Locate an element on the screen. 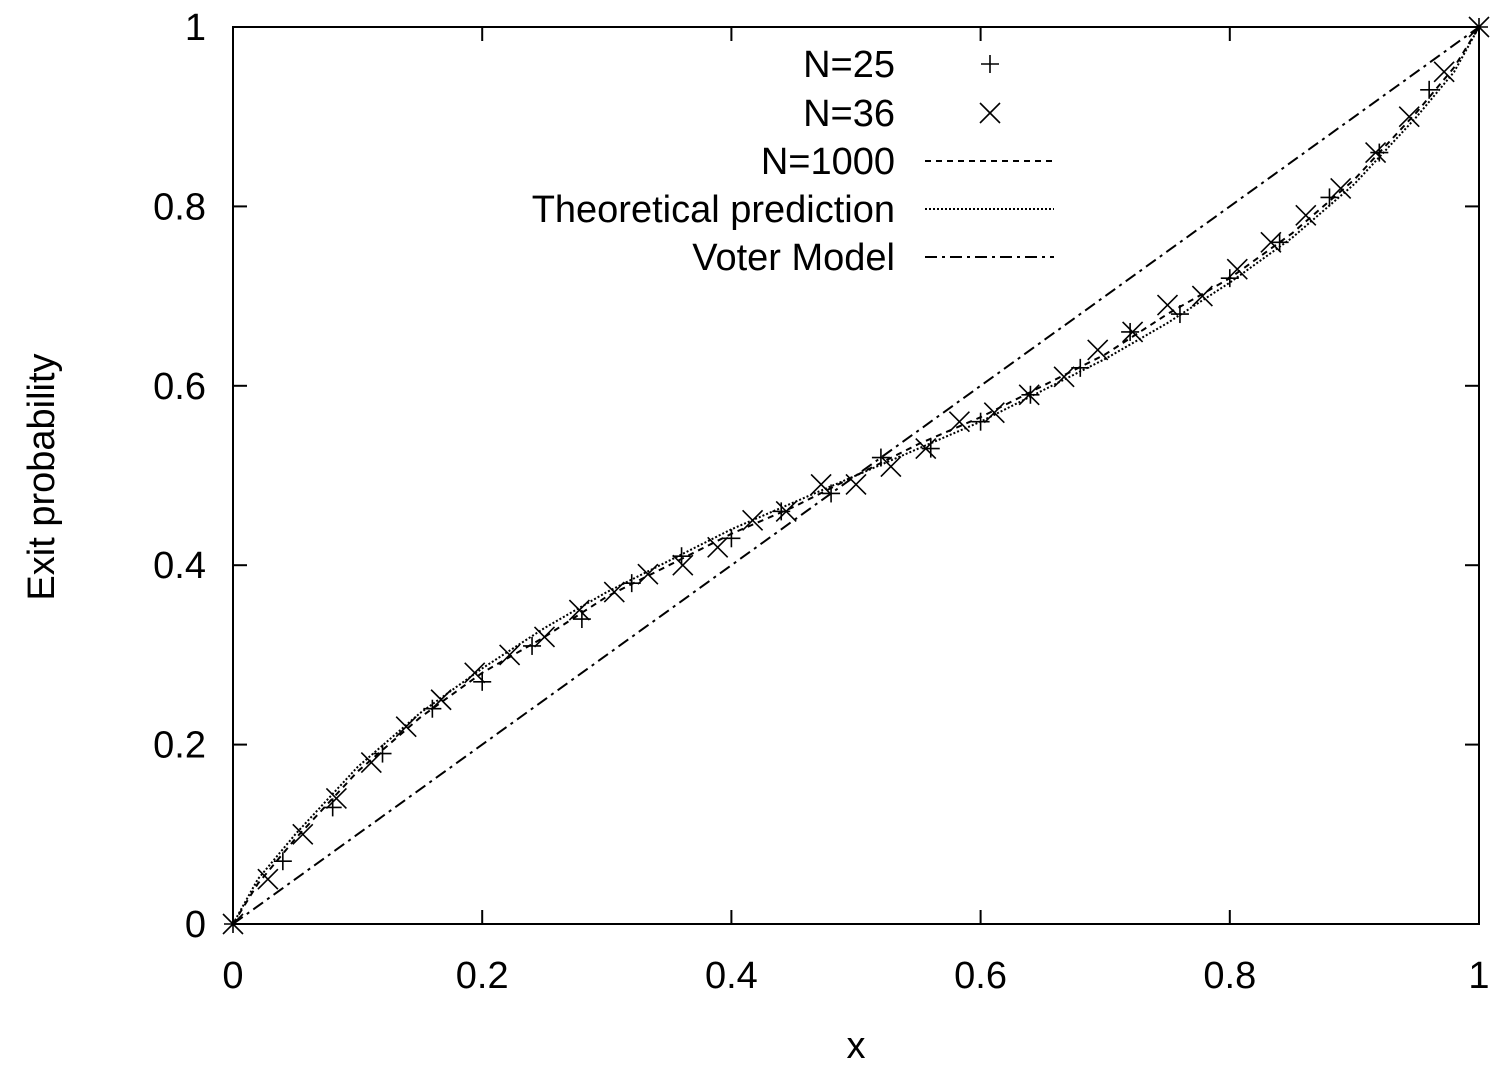 This screenshot has width=1491, height=1065. y-tick-label: 1 is located at coordinates (195, 28).